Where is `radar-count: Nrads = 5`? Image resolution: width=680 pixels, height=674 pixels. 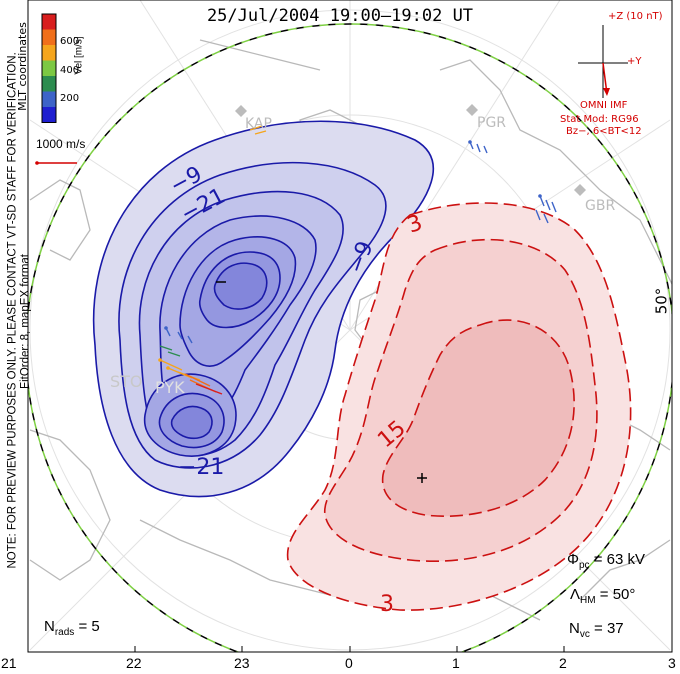 radar-count: Nrads = 5 is located at coordinates (72, 628).